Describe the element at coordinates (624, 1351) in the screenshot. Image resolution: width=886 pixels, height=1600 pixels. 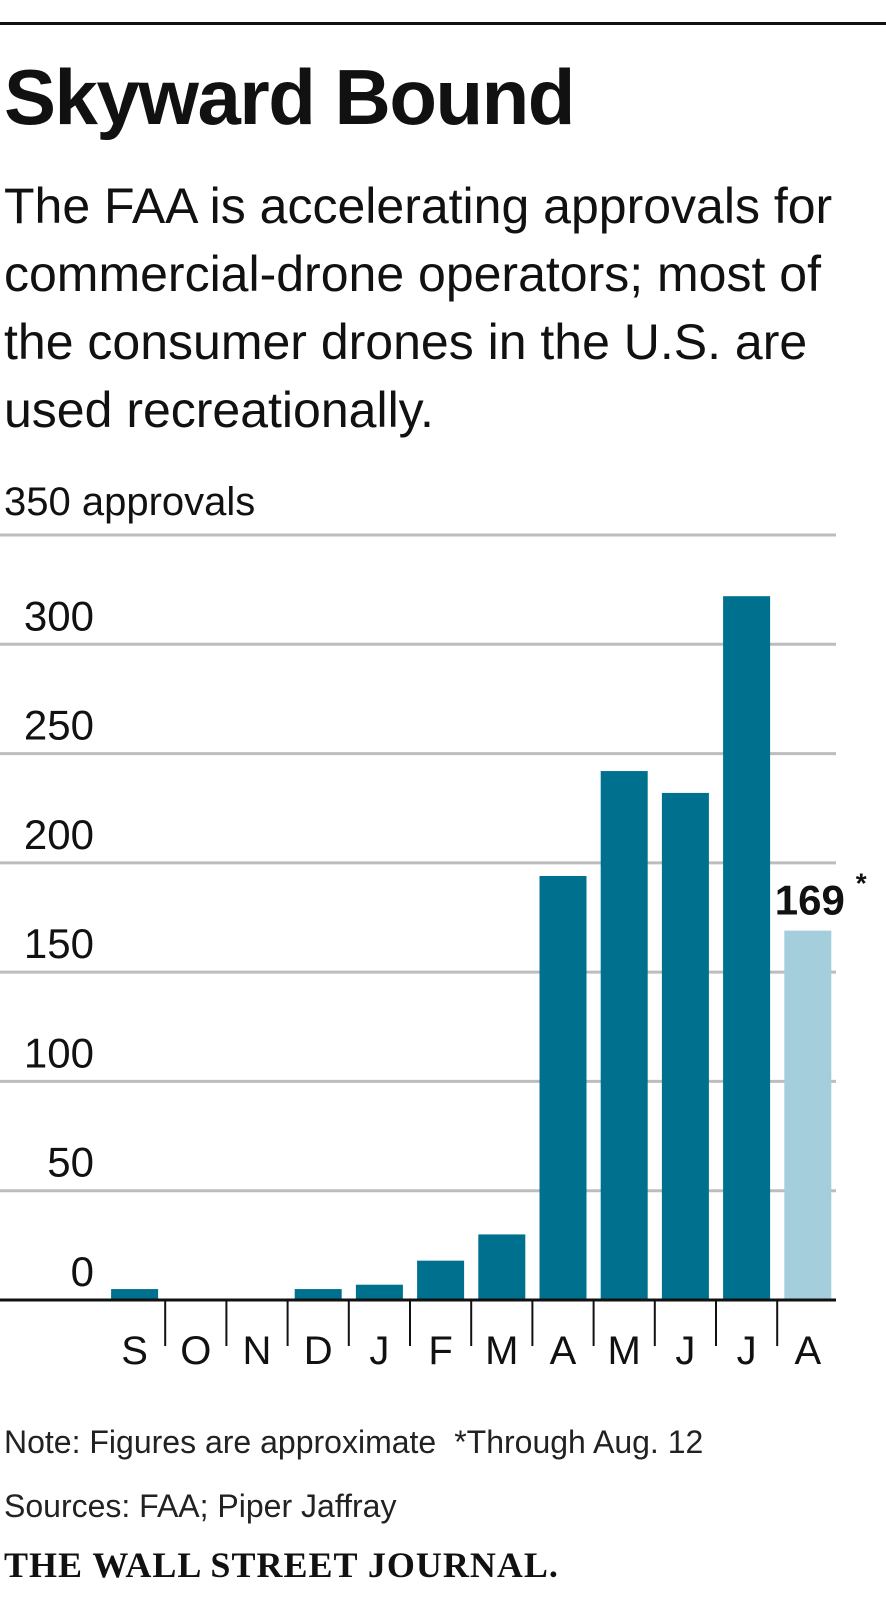
I see `x-tick-label-8: M` at that location.